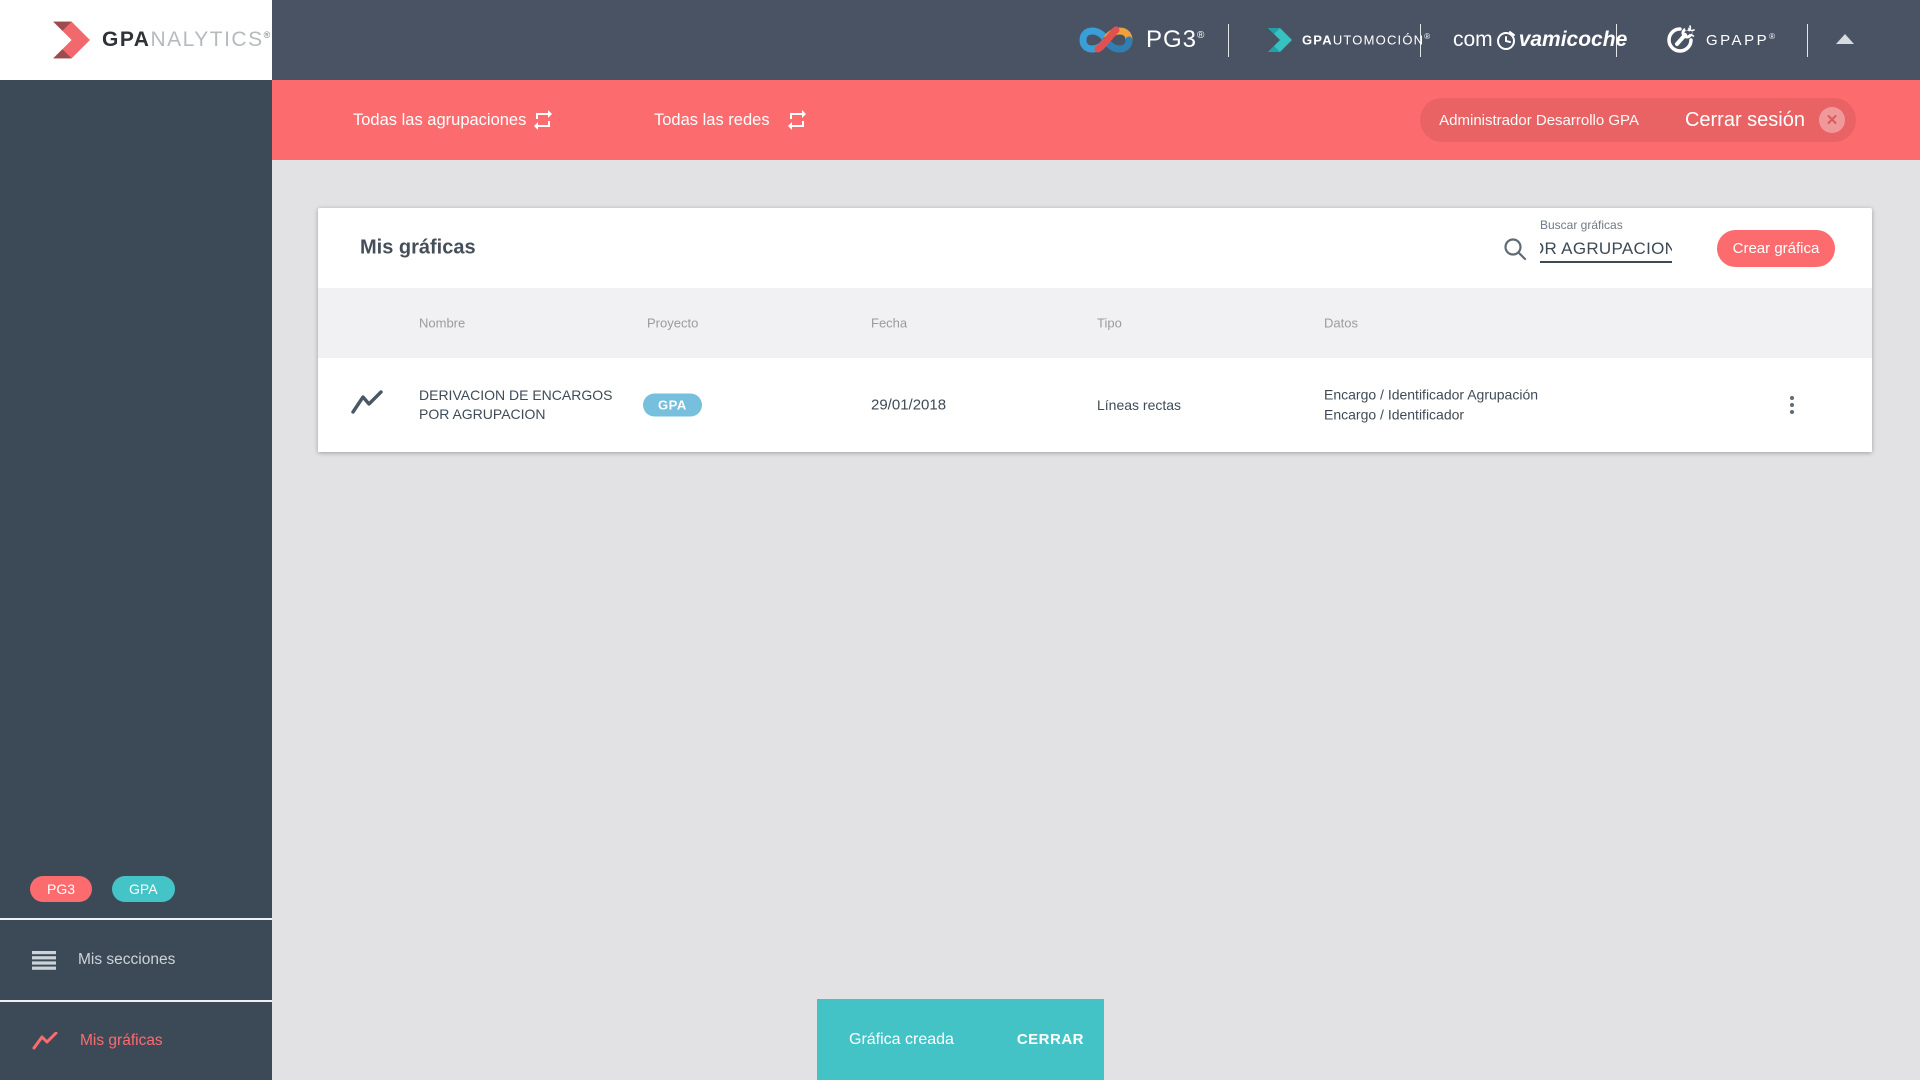 The width and height of the screenshot is (1920, 1080). I want to click on sidebar-item-mis-secciones: Mis secciones, so click(136, 960).